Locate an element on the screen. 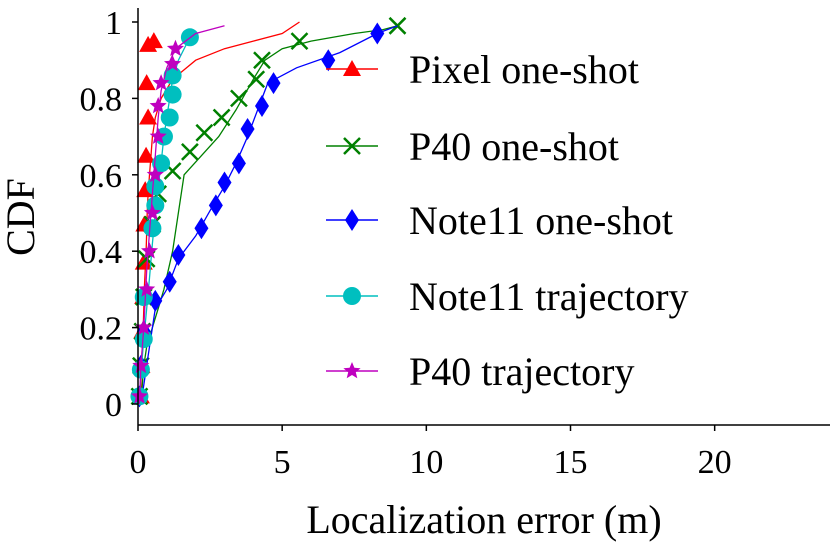 This screenshot has width=830, height=546. legend-item: P40 one-shot is located at coordinates (472, 146).